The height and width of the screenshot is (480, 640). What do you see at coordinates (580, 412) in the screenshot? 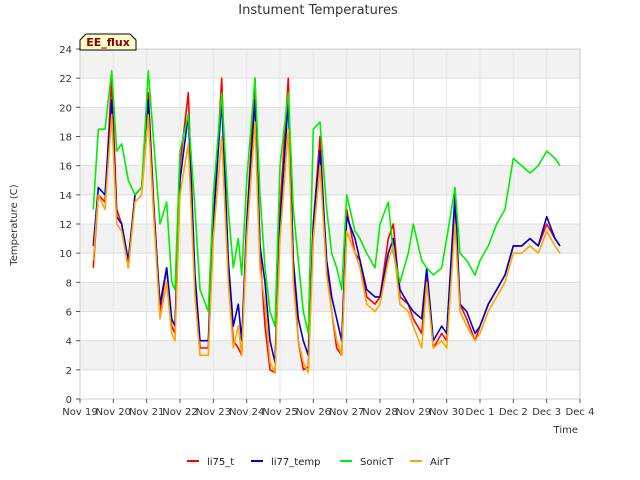
I see `x-tick-label: Dec 4` at bounding box center [580, 412].